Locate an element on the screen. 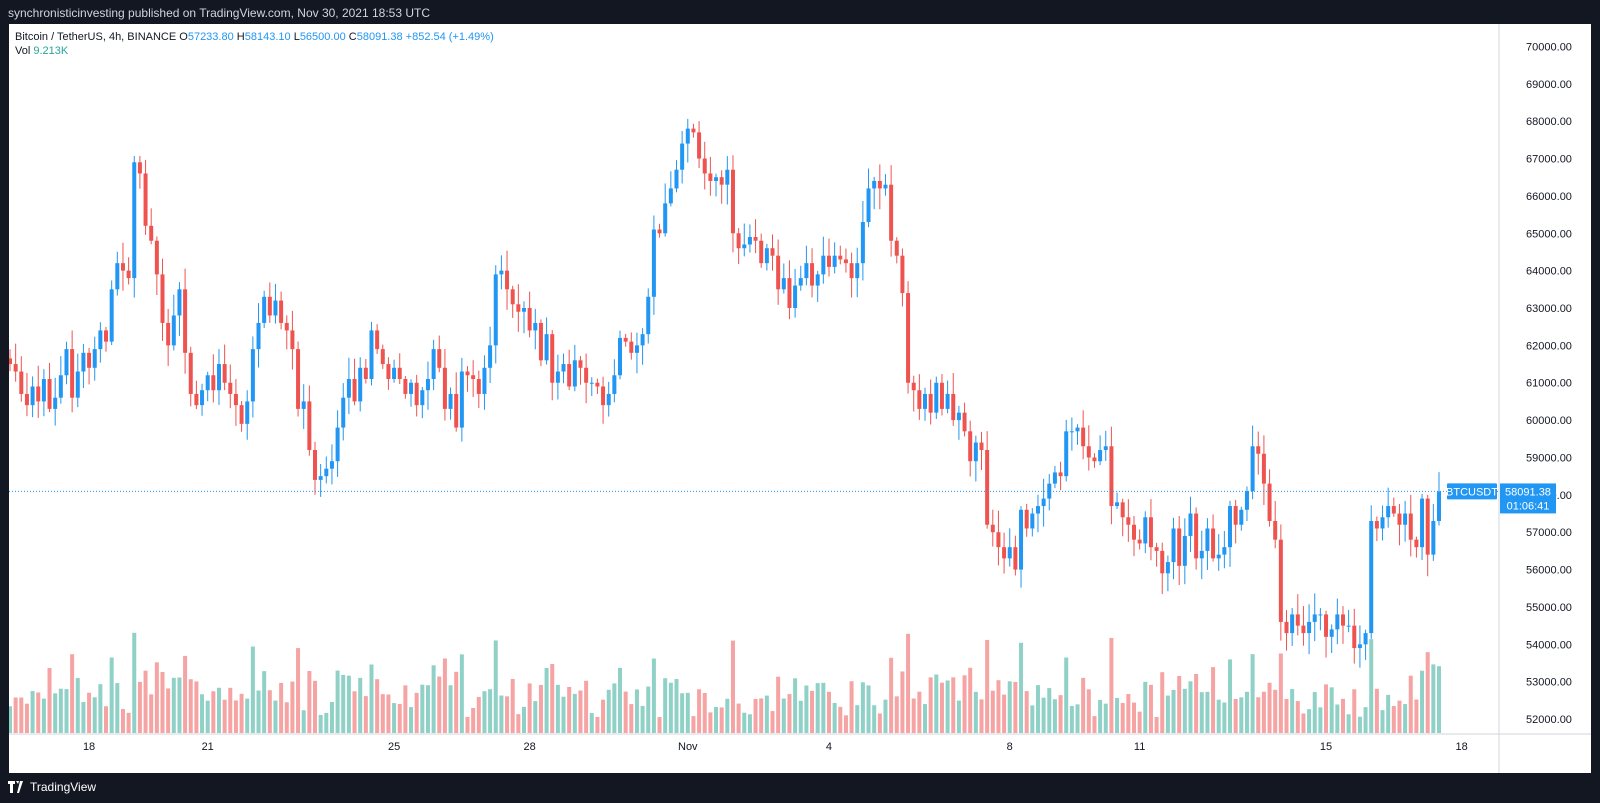 The height and width of the screenshot is (803, 1600). price-tick-label: 69000.00 is located at coordinates (1549, 85).